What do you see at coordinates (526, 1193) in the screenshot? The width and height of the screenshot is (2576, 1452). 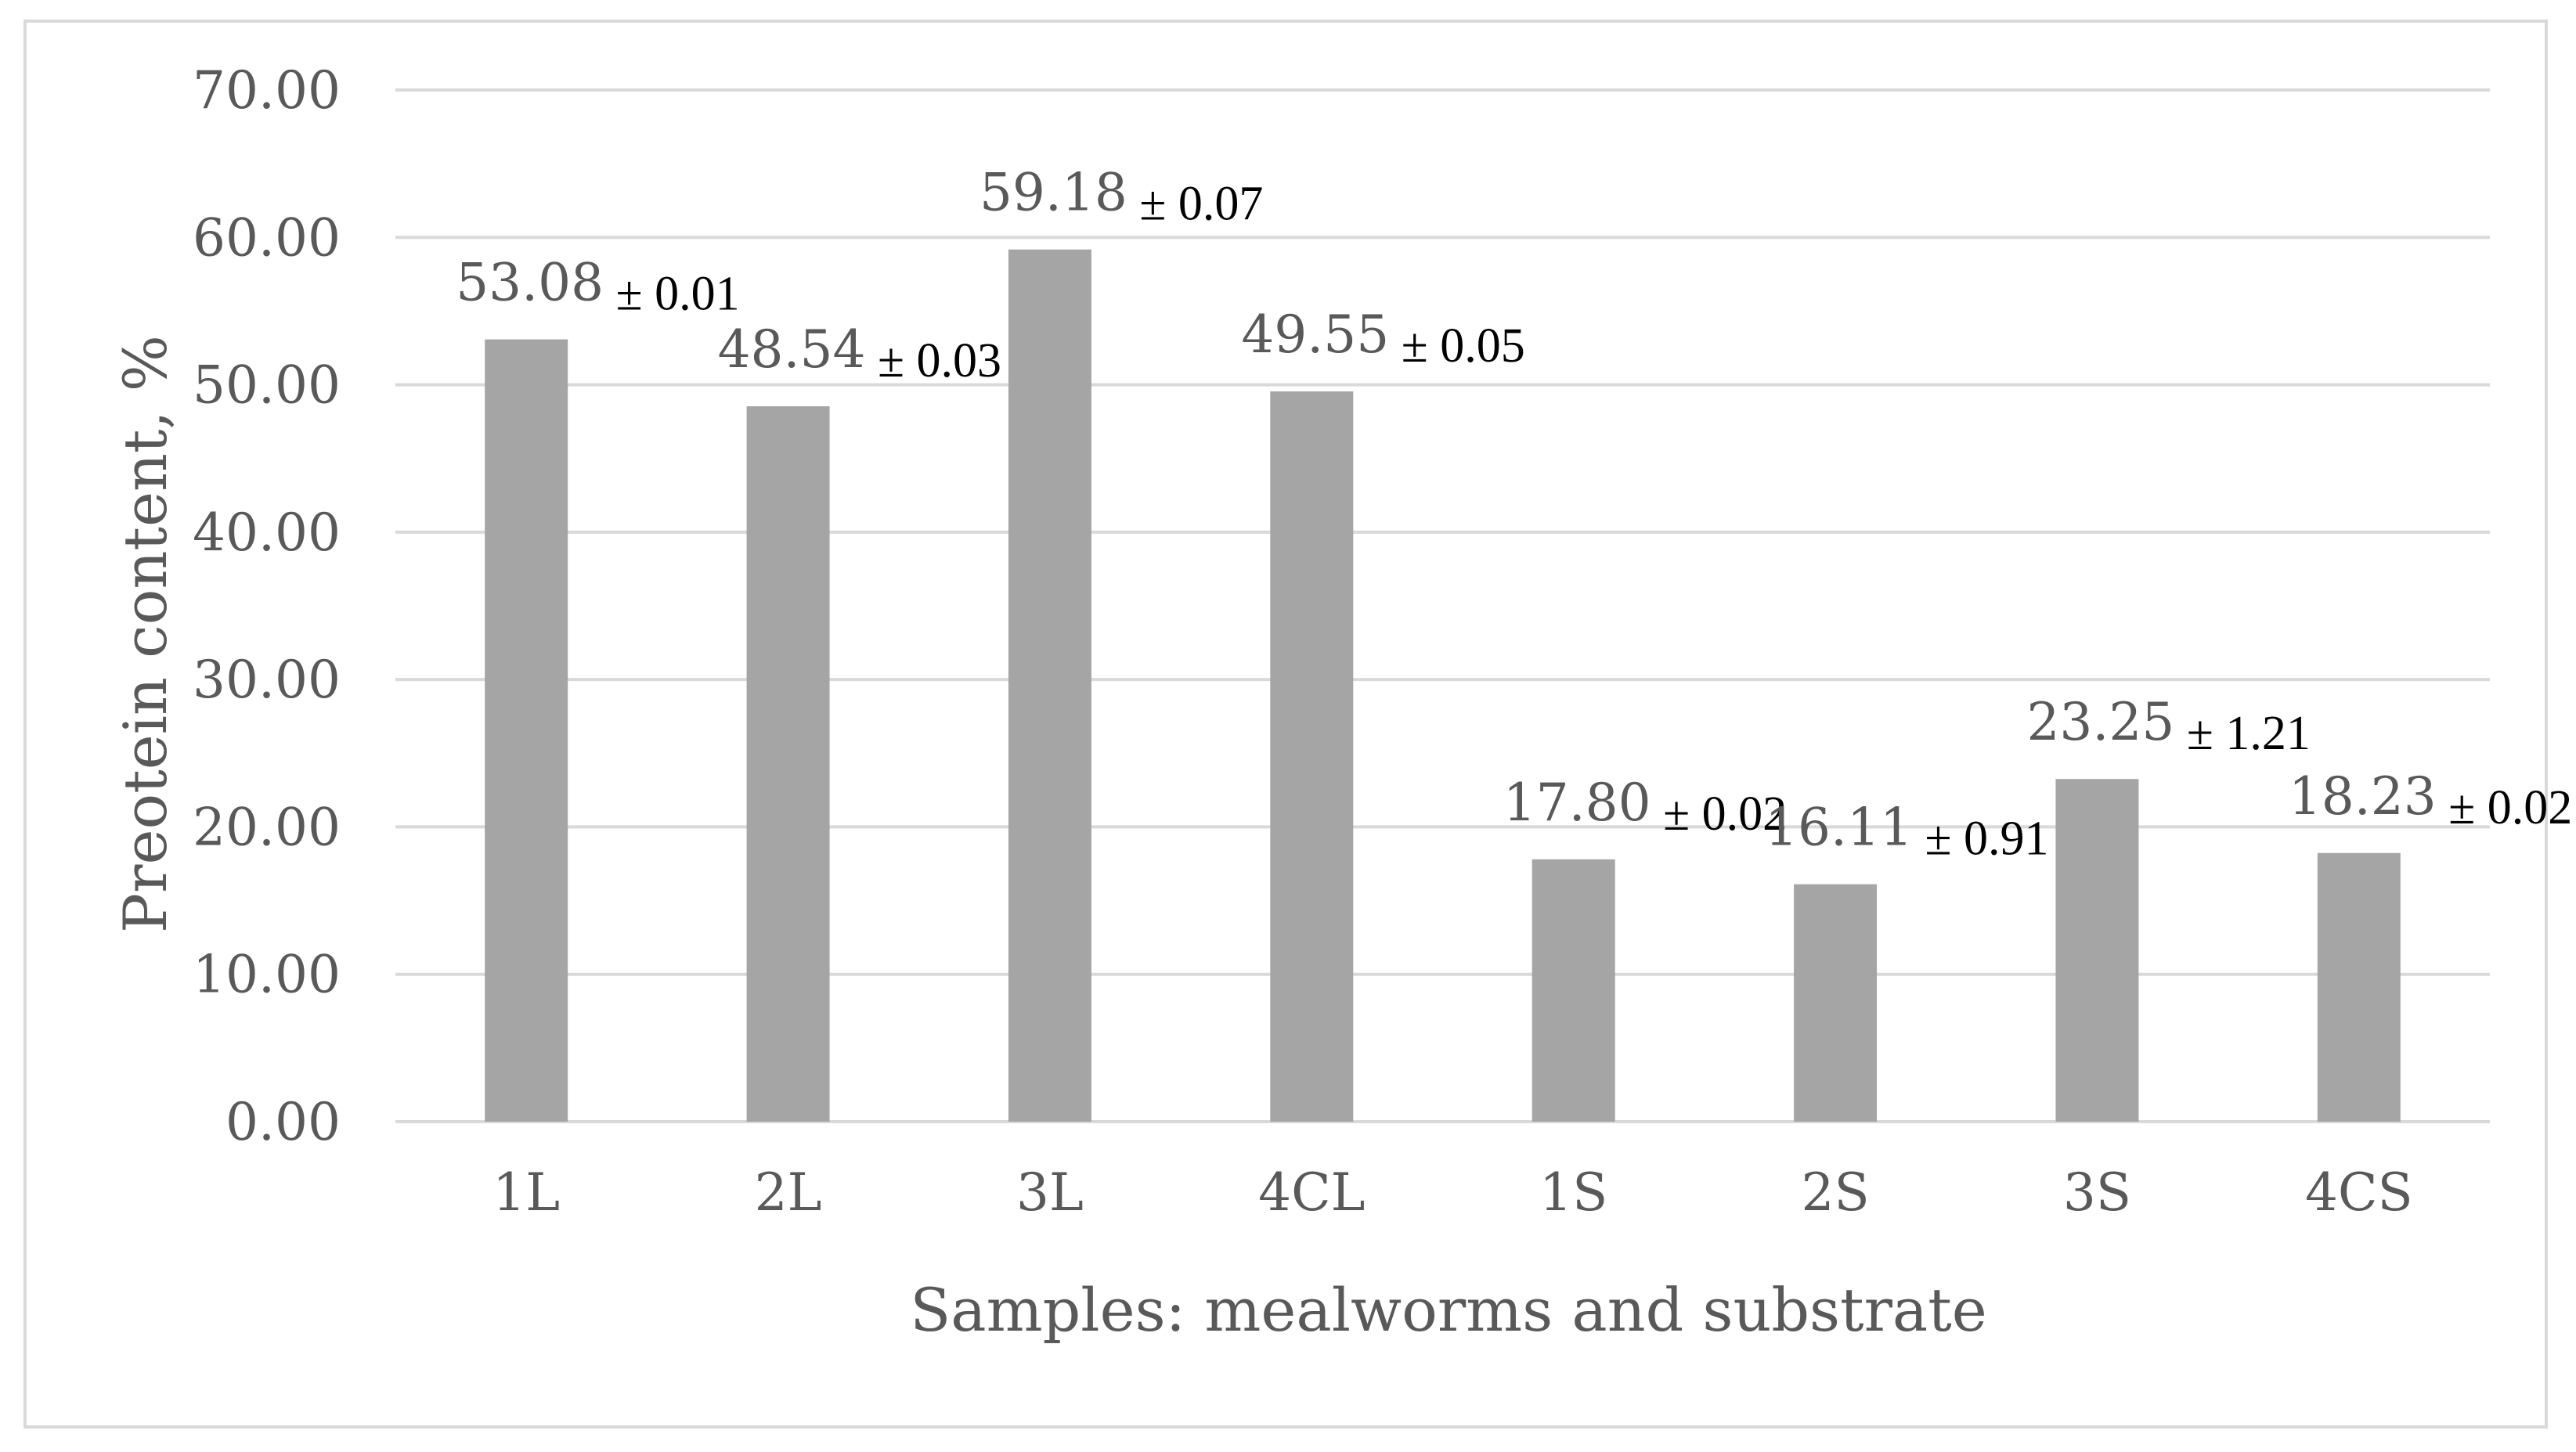 I see `x-tick-label: 1L` at bounding box center [526, 1193].